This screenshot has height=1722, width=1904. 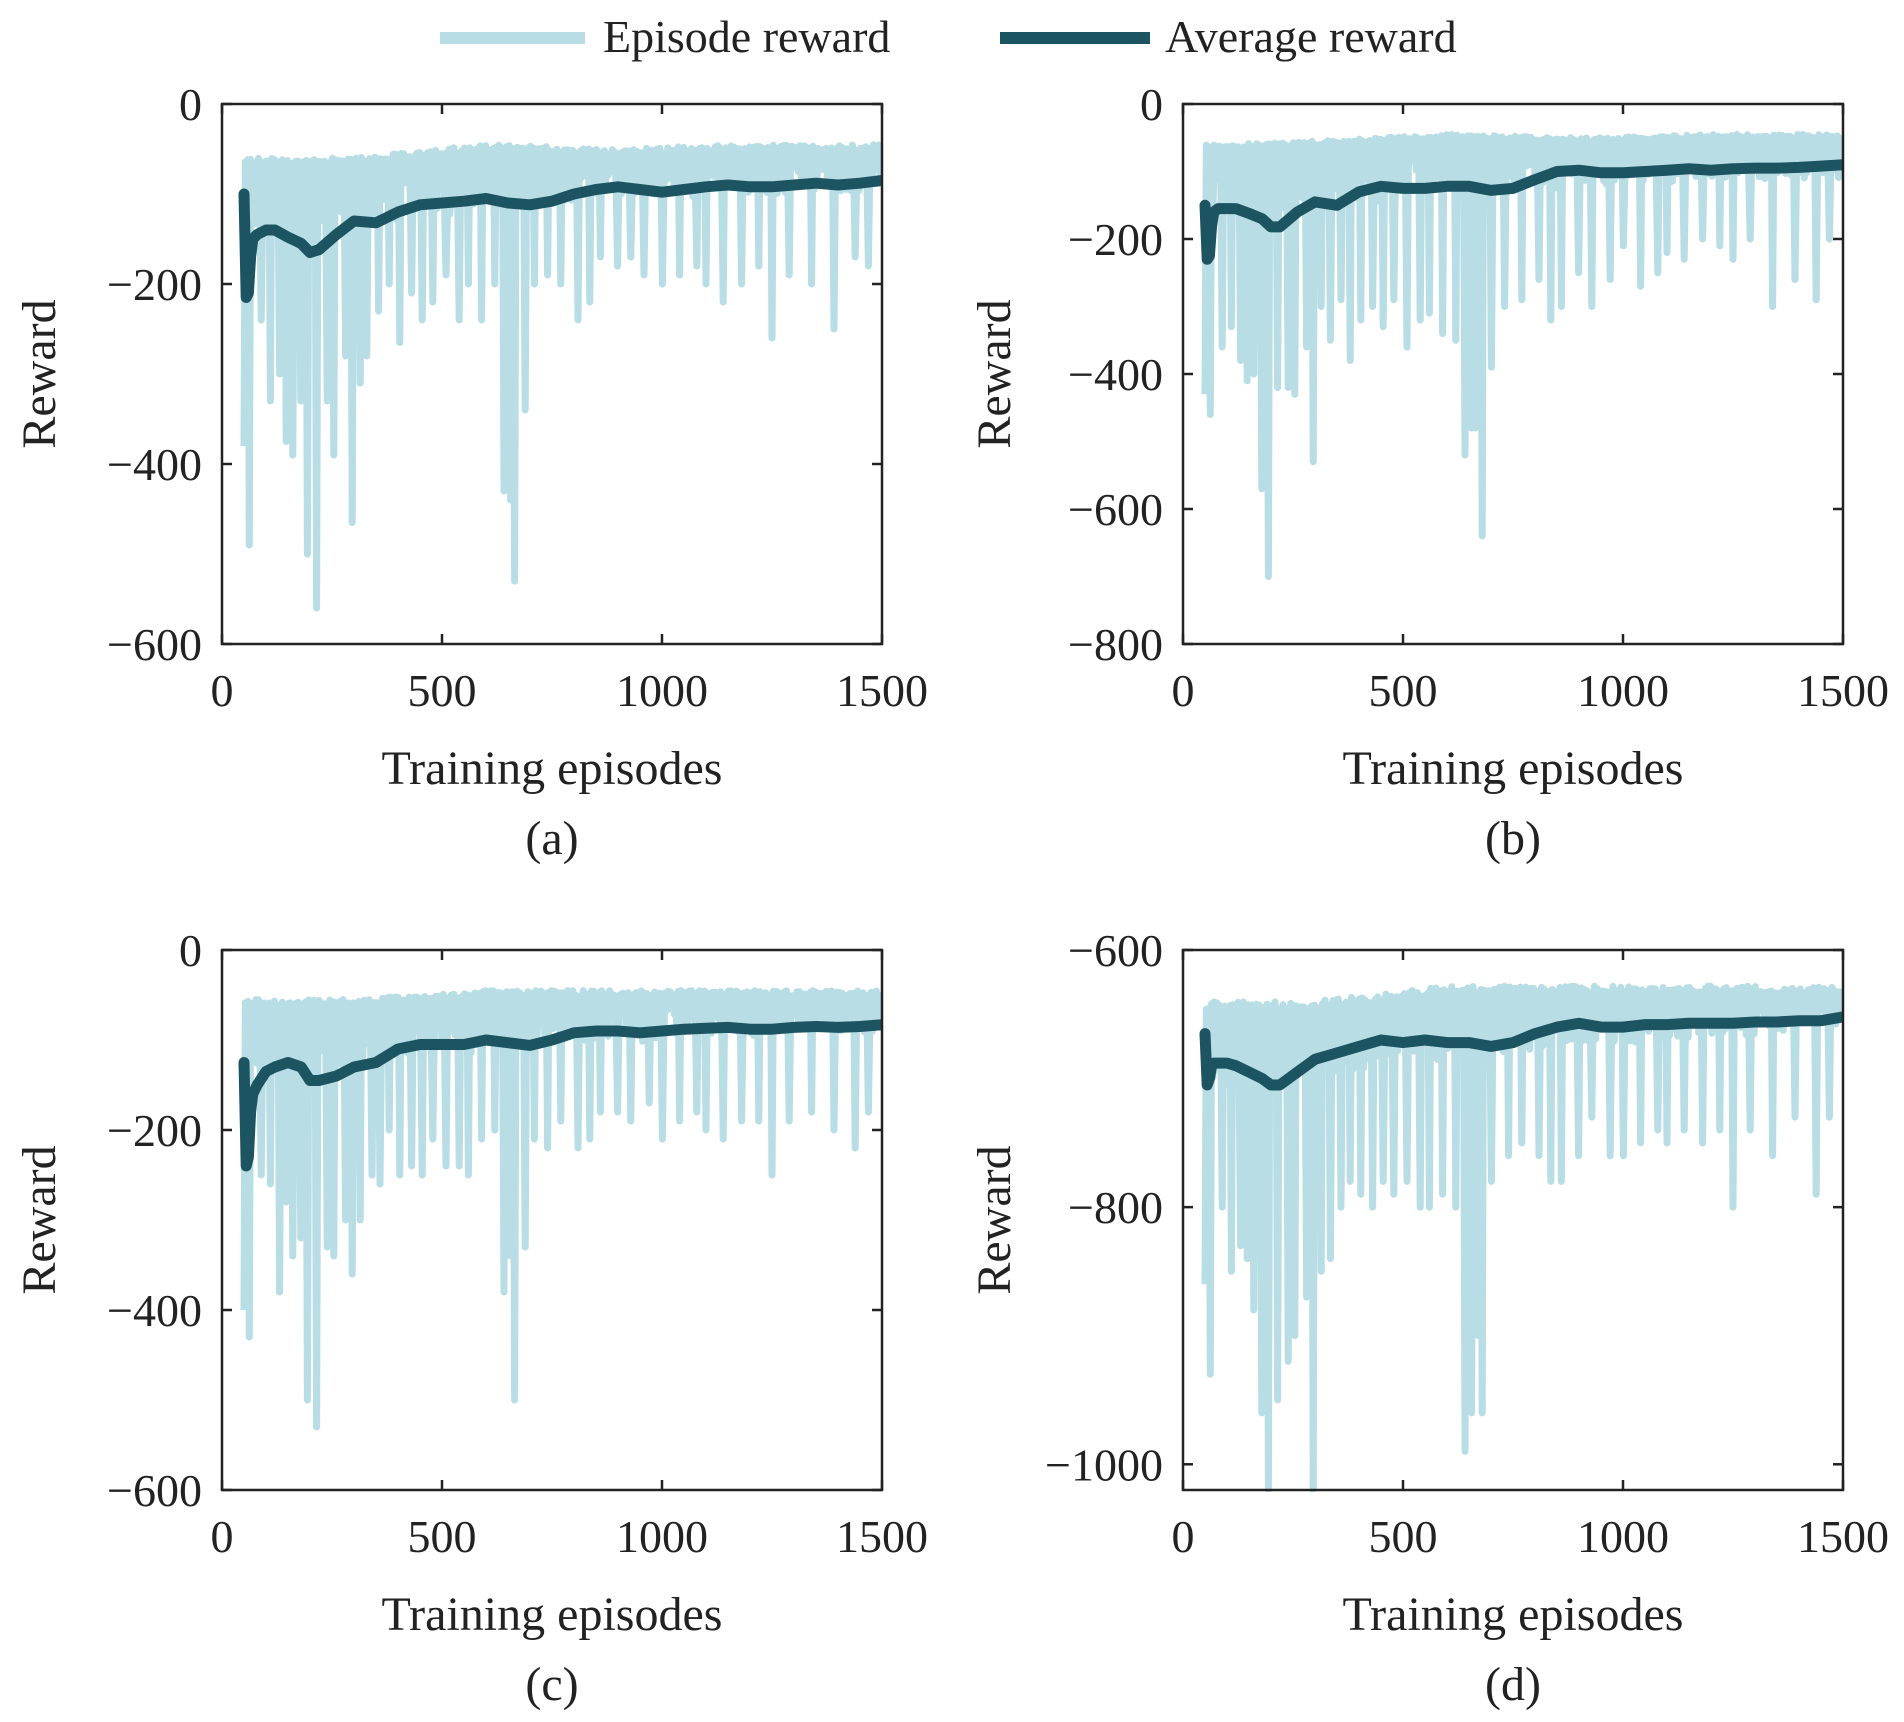 I want to click on legend-label-episode: Episode reward, so click(x=746, y=36).